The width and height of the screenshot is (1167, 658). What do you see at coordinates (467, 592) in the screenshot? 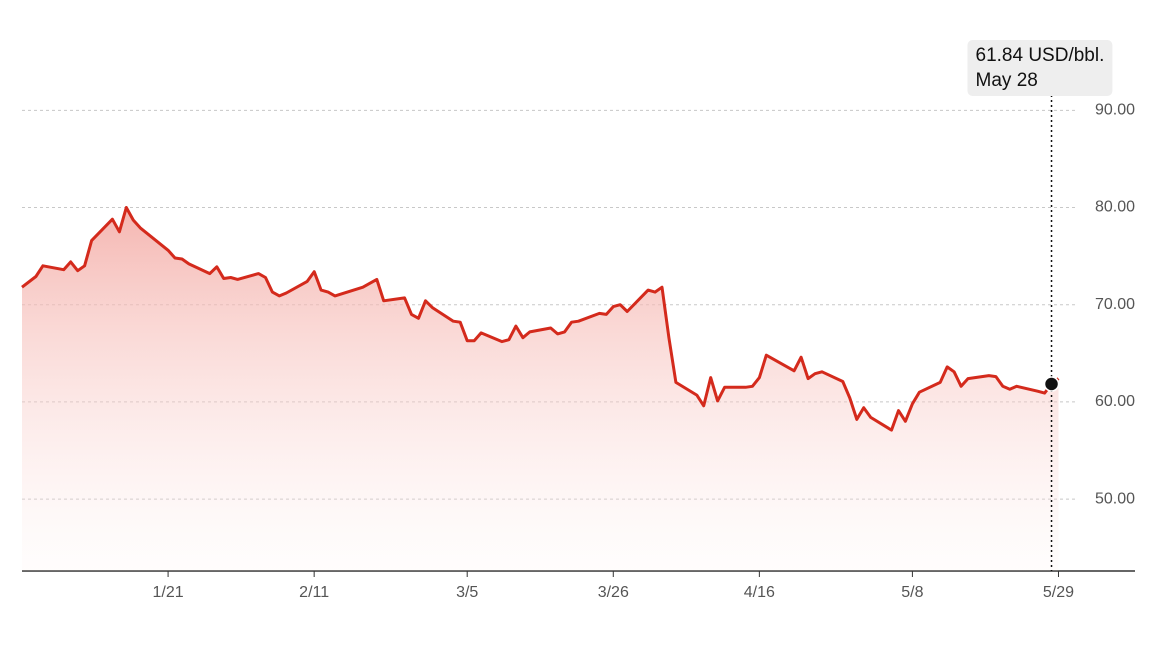
I see `x-tick-label: 3/5` at bounding box center [467, 592].